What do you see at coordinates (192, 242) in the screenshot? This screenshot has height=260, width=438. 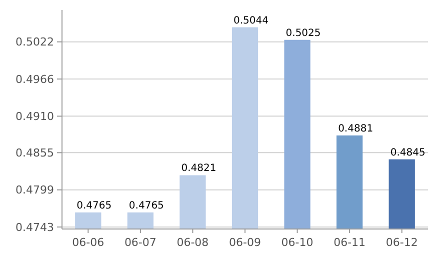 I see `x-tick-label: 06-08` at bounding box center [192, 242].